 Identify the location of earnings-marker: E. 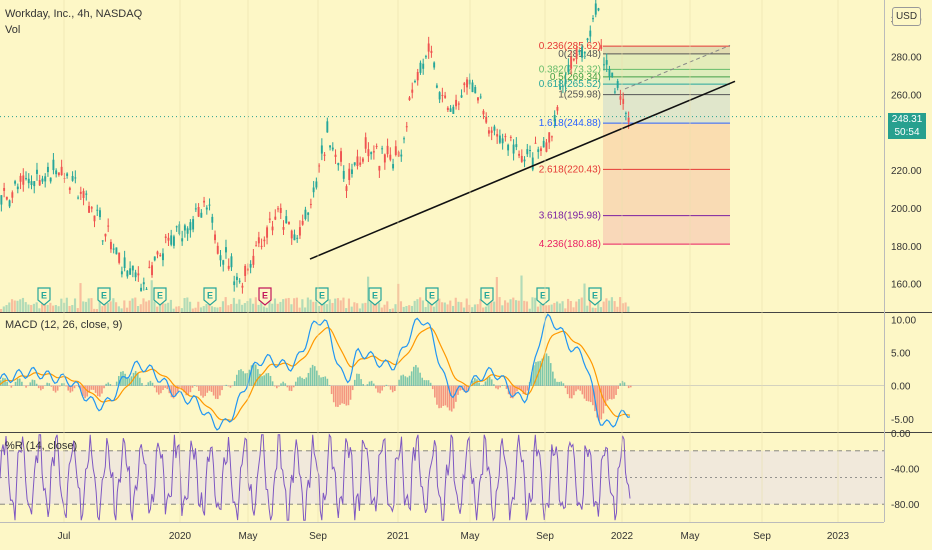
(595, 296).